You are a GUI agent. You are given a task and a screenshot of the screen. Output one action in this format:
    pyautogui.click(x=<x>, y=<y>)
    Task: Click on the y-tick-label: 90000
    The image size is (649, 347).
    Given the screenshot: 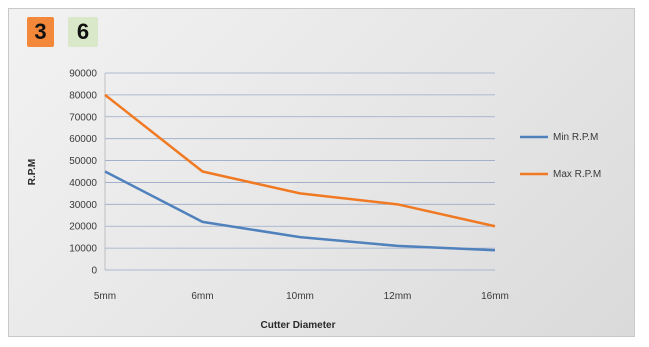 What is the action you would take?
    pyautogui.click(x=83, y=74)
    